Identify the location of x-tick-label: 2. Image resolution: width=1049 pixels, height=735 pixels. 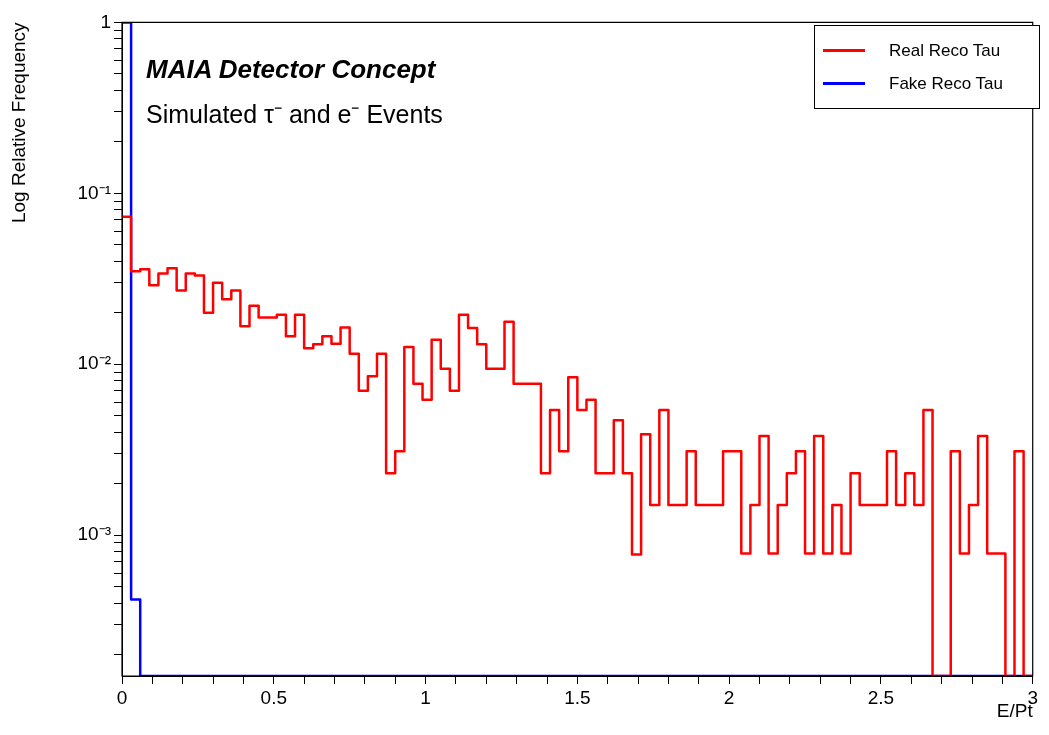
(729, 697).